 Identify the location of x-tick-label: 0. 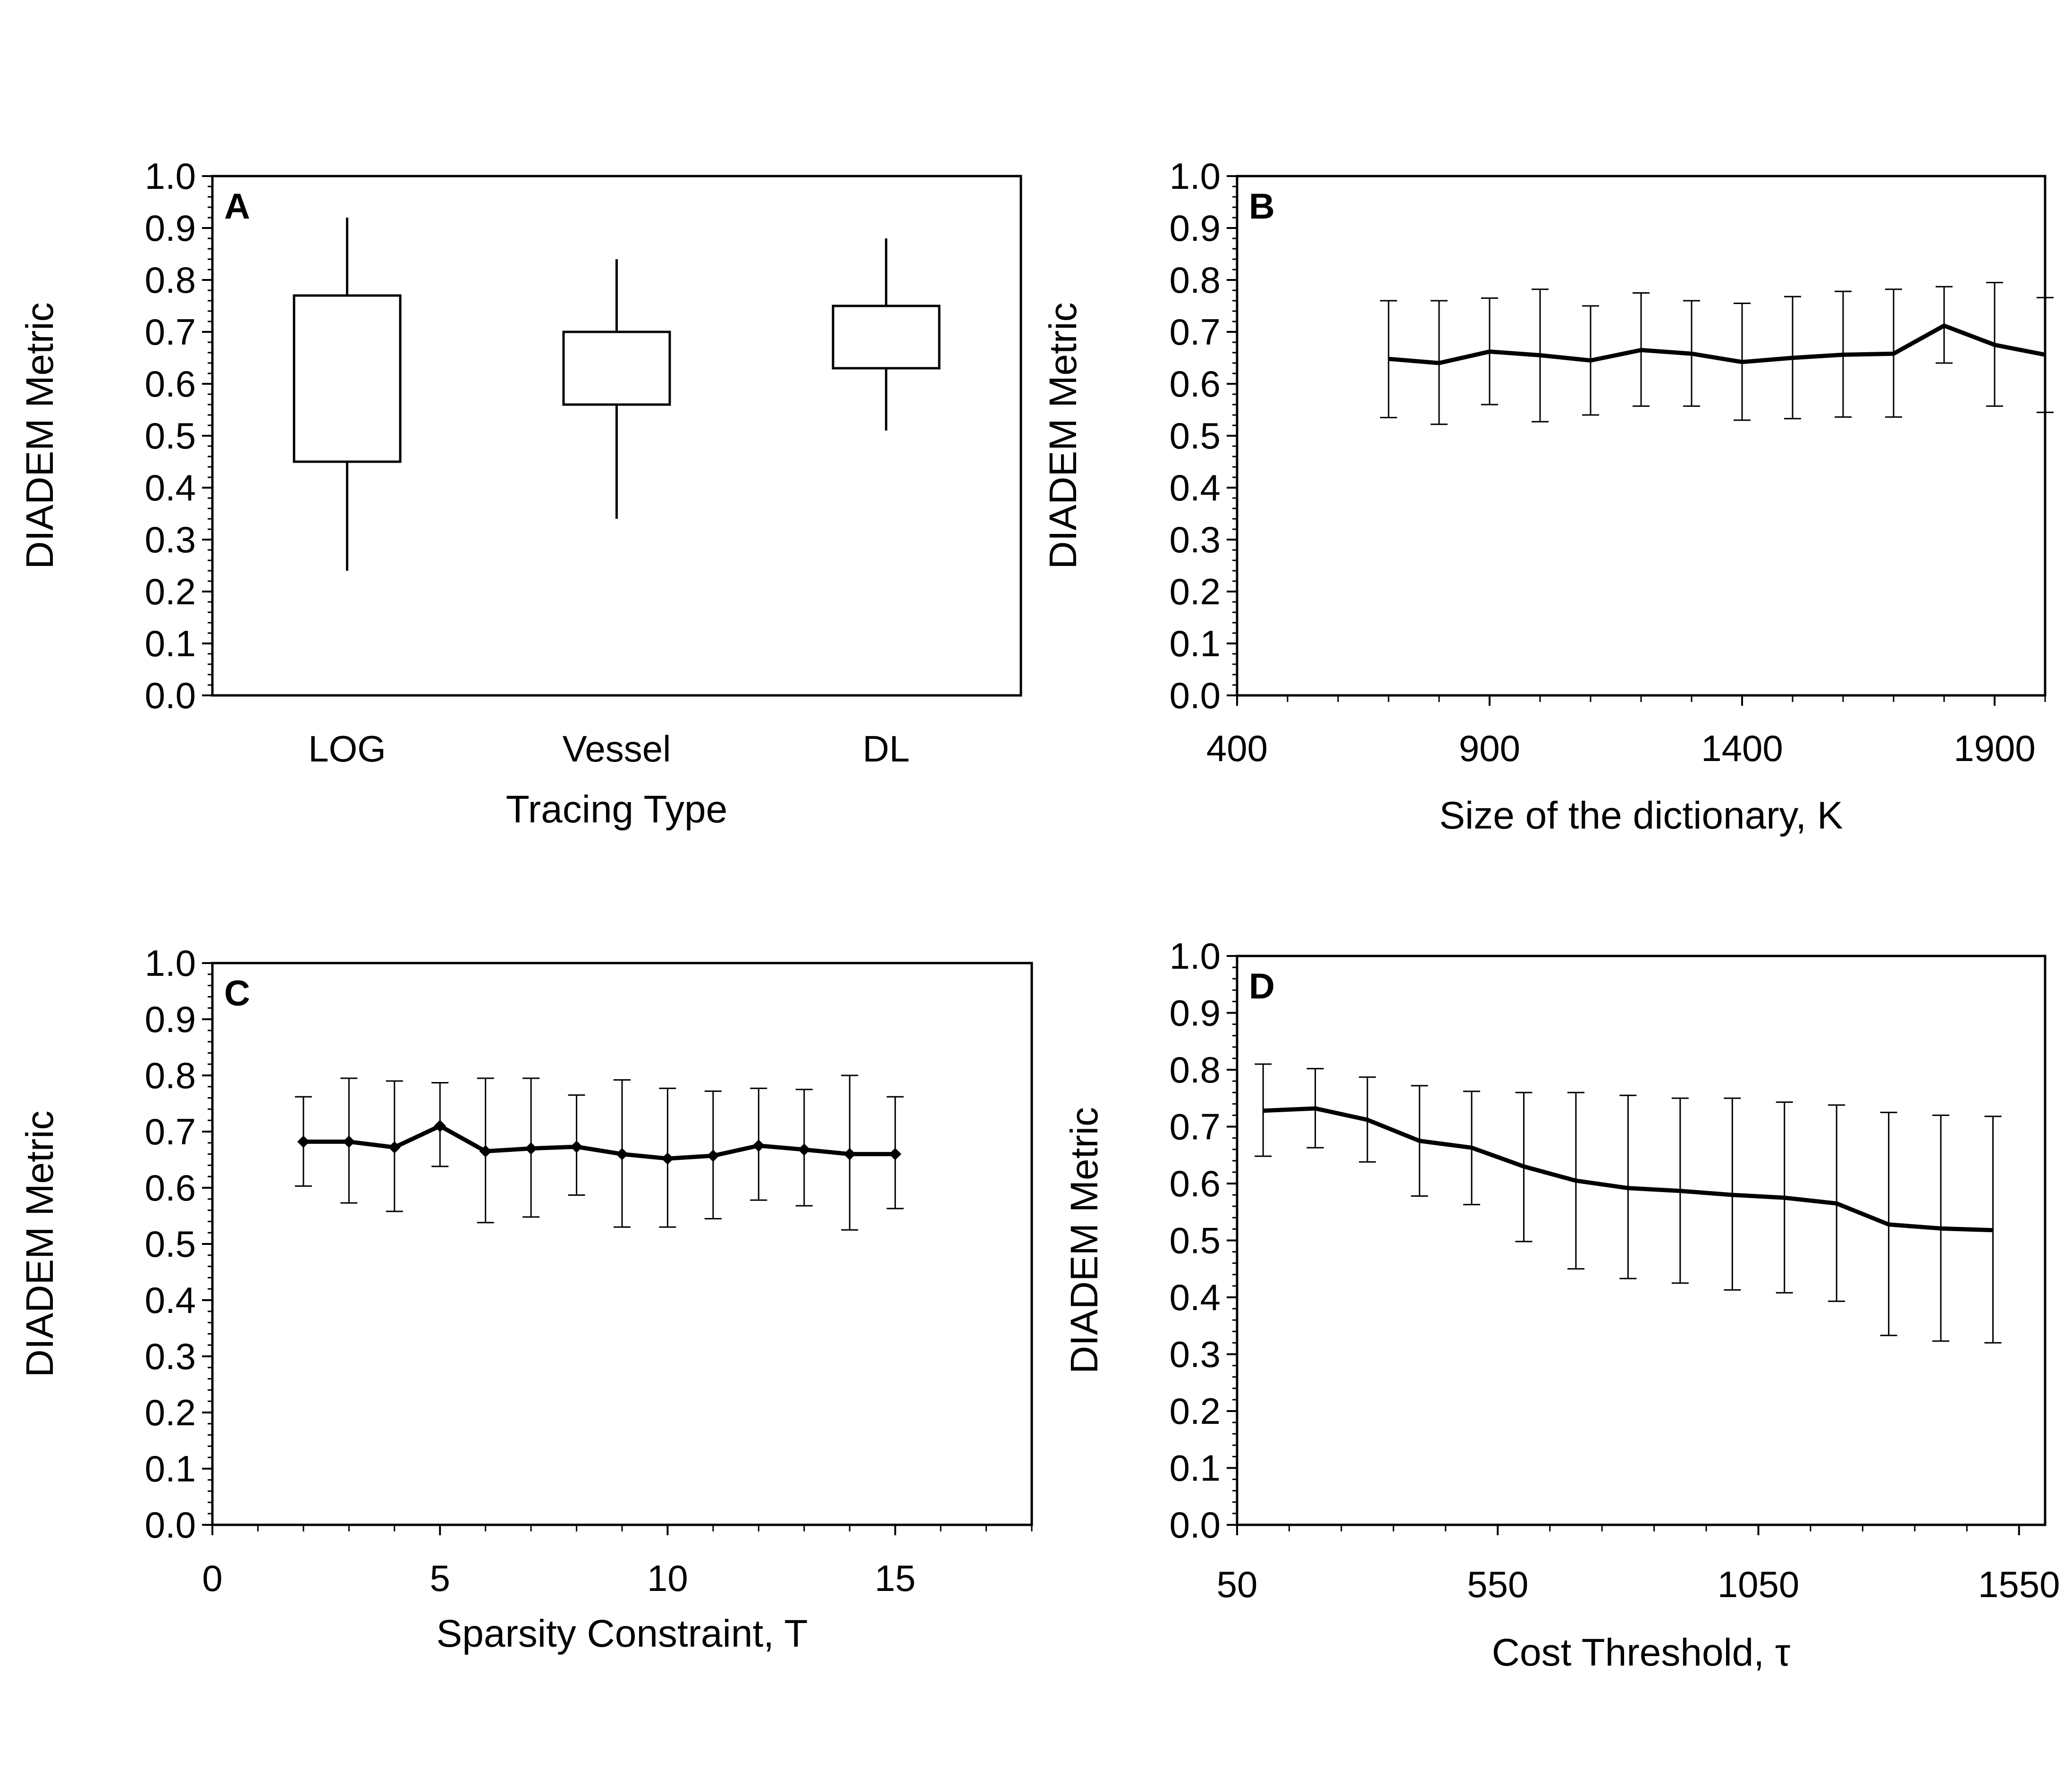
(212, 1578).